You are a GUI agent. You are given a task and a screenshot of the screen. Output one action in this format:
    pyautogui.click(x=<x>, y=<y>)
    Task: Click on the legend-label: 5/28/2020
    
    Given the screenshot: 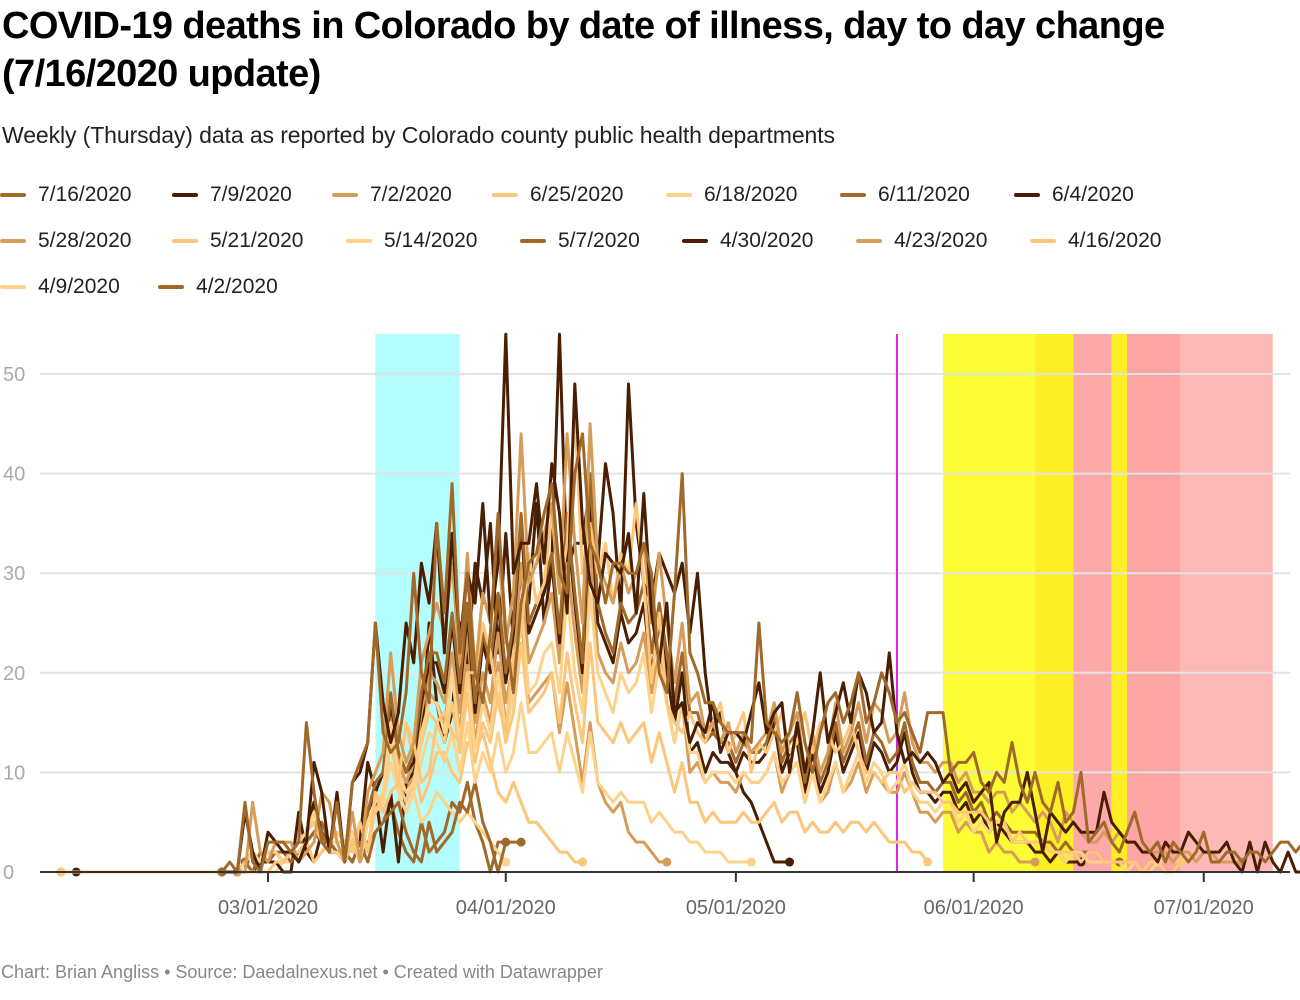 What is the action you would take?
    pyautogui.click(x=85, y=240)
    